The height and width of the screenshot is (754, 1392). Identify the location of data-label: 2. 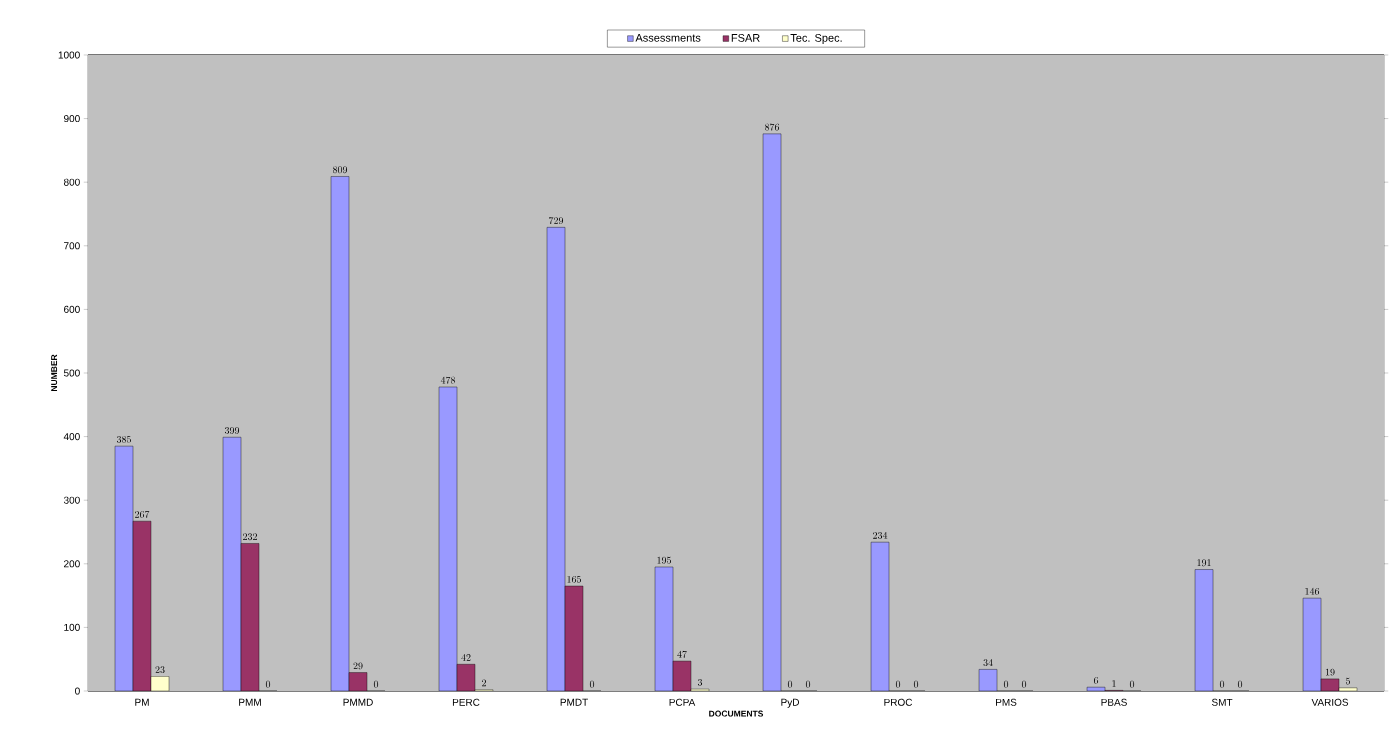
(484, 683).